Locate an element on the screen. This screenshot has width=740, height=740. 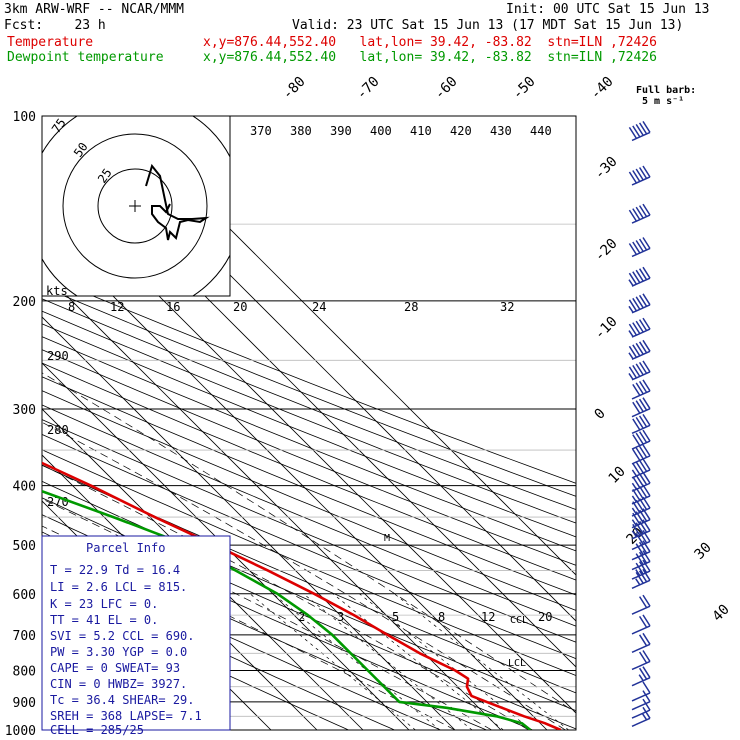
mixing-ratio-label: 2 is located at coordinates (301, 617).